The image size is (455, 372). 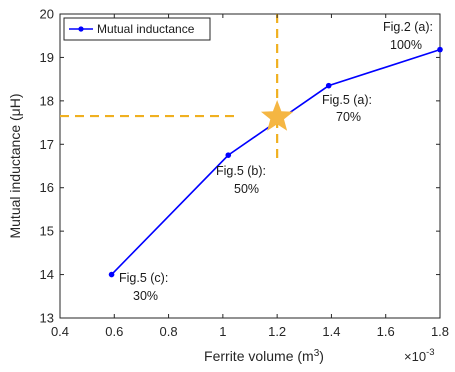 What do you see at coordinates (169, 331) in the screenshot?
I see `x-tick-label: 0.8` at bounding box center [169, 331].